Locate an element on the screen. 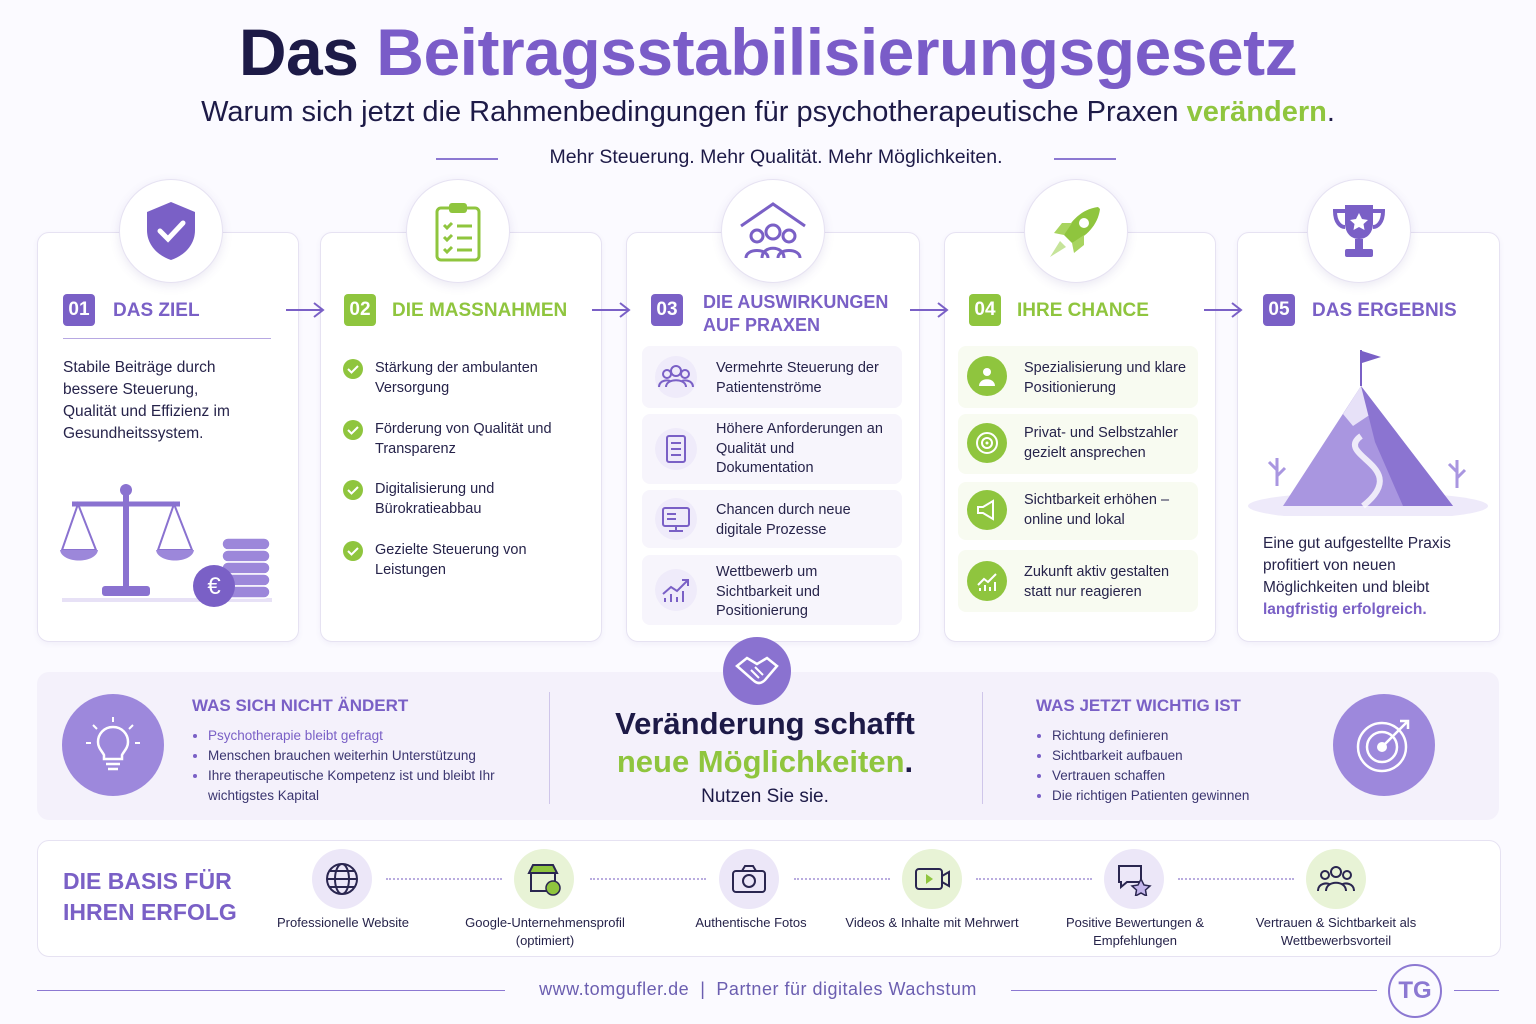 The height and width of the screenshot is (1024, 1536). basis-title: DIE BASIS FÜR IHREN ERFOLG is located at coordinates (150, 896).